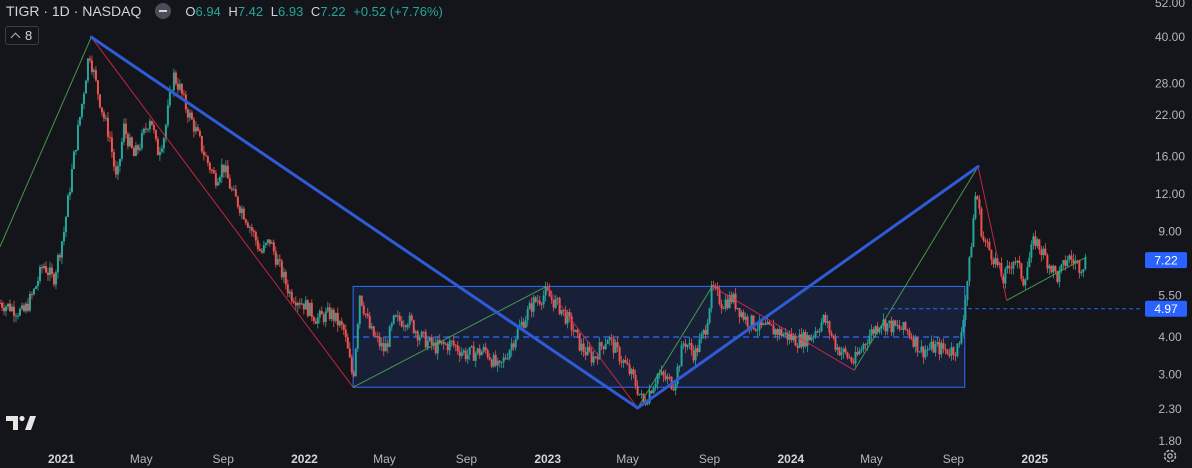 This screenshot has height=468, width=1192. I want to click on tradingview-logo-icon, so click(22, 423).